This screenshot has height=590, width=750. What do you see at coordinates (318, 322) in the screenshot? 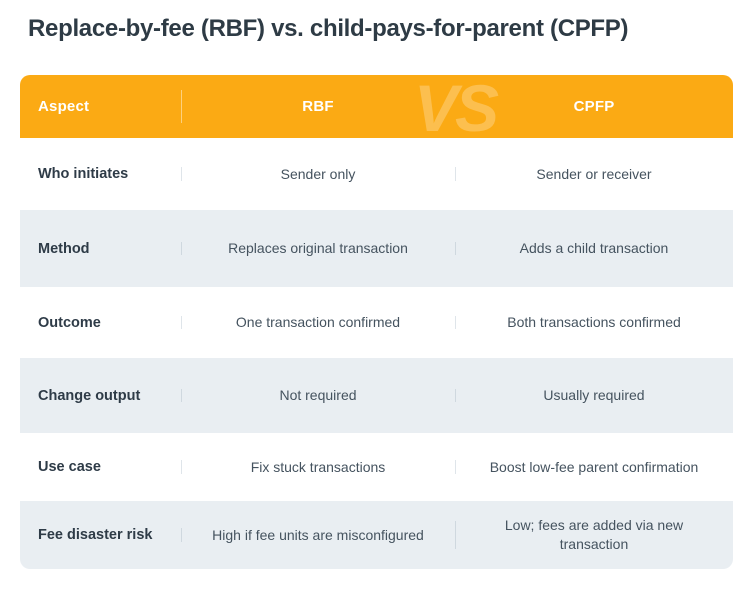
I see `rbf-cell: One transaction confirmed` at bounding box center [318, 322].